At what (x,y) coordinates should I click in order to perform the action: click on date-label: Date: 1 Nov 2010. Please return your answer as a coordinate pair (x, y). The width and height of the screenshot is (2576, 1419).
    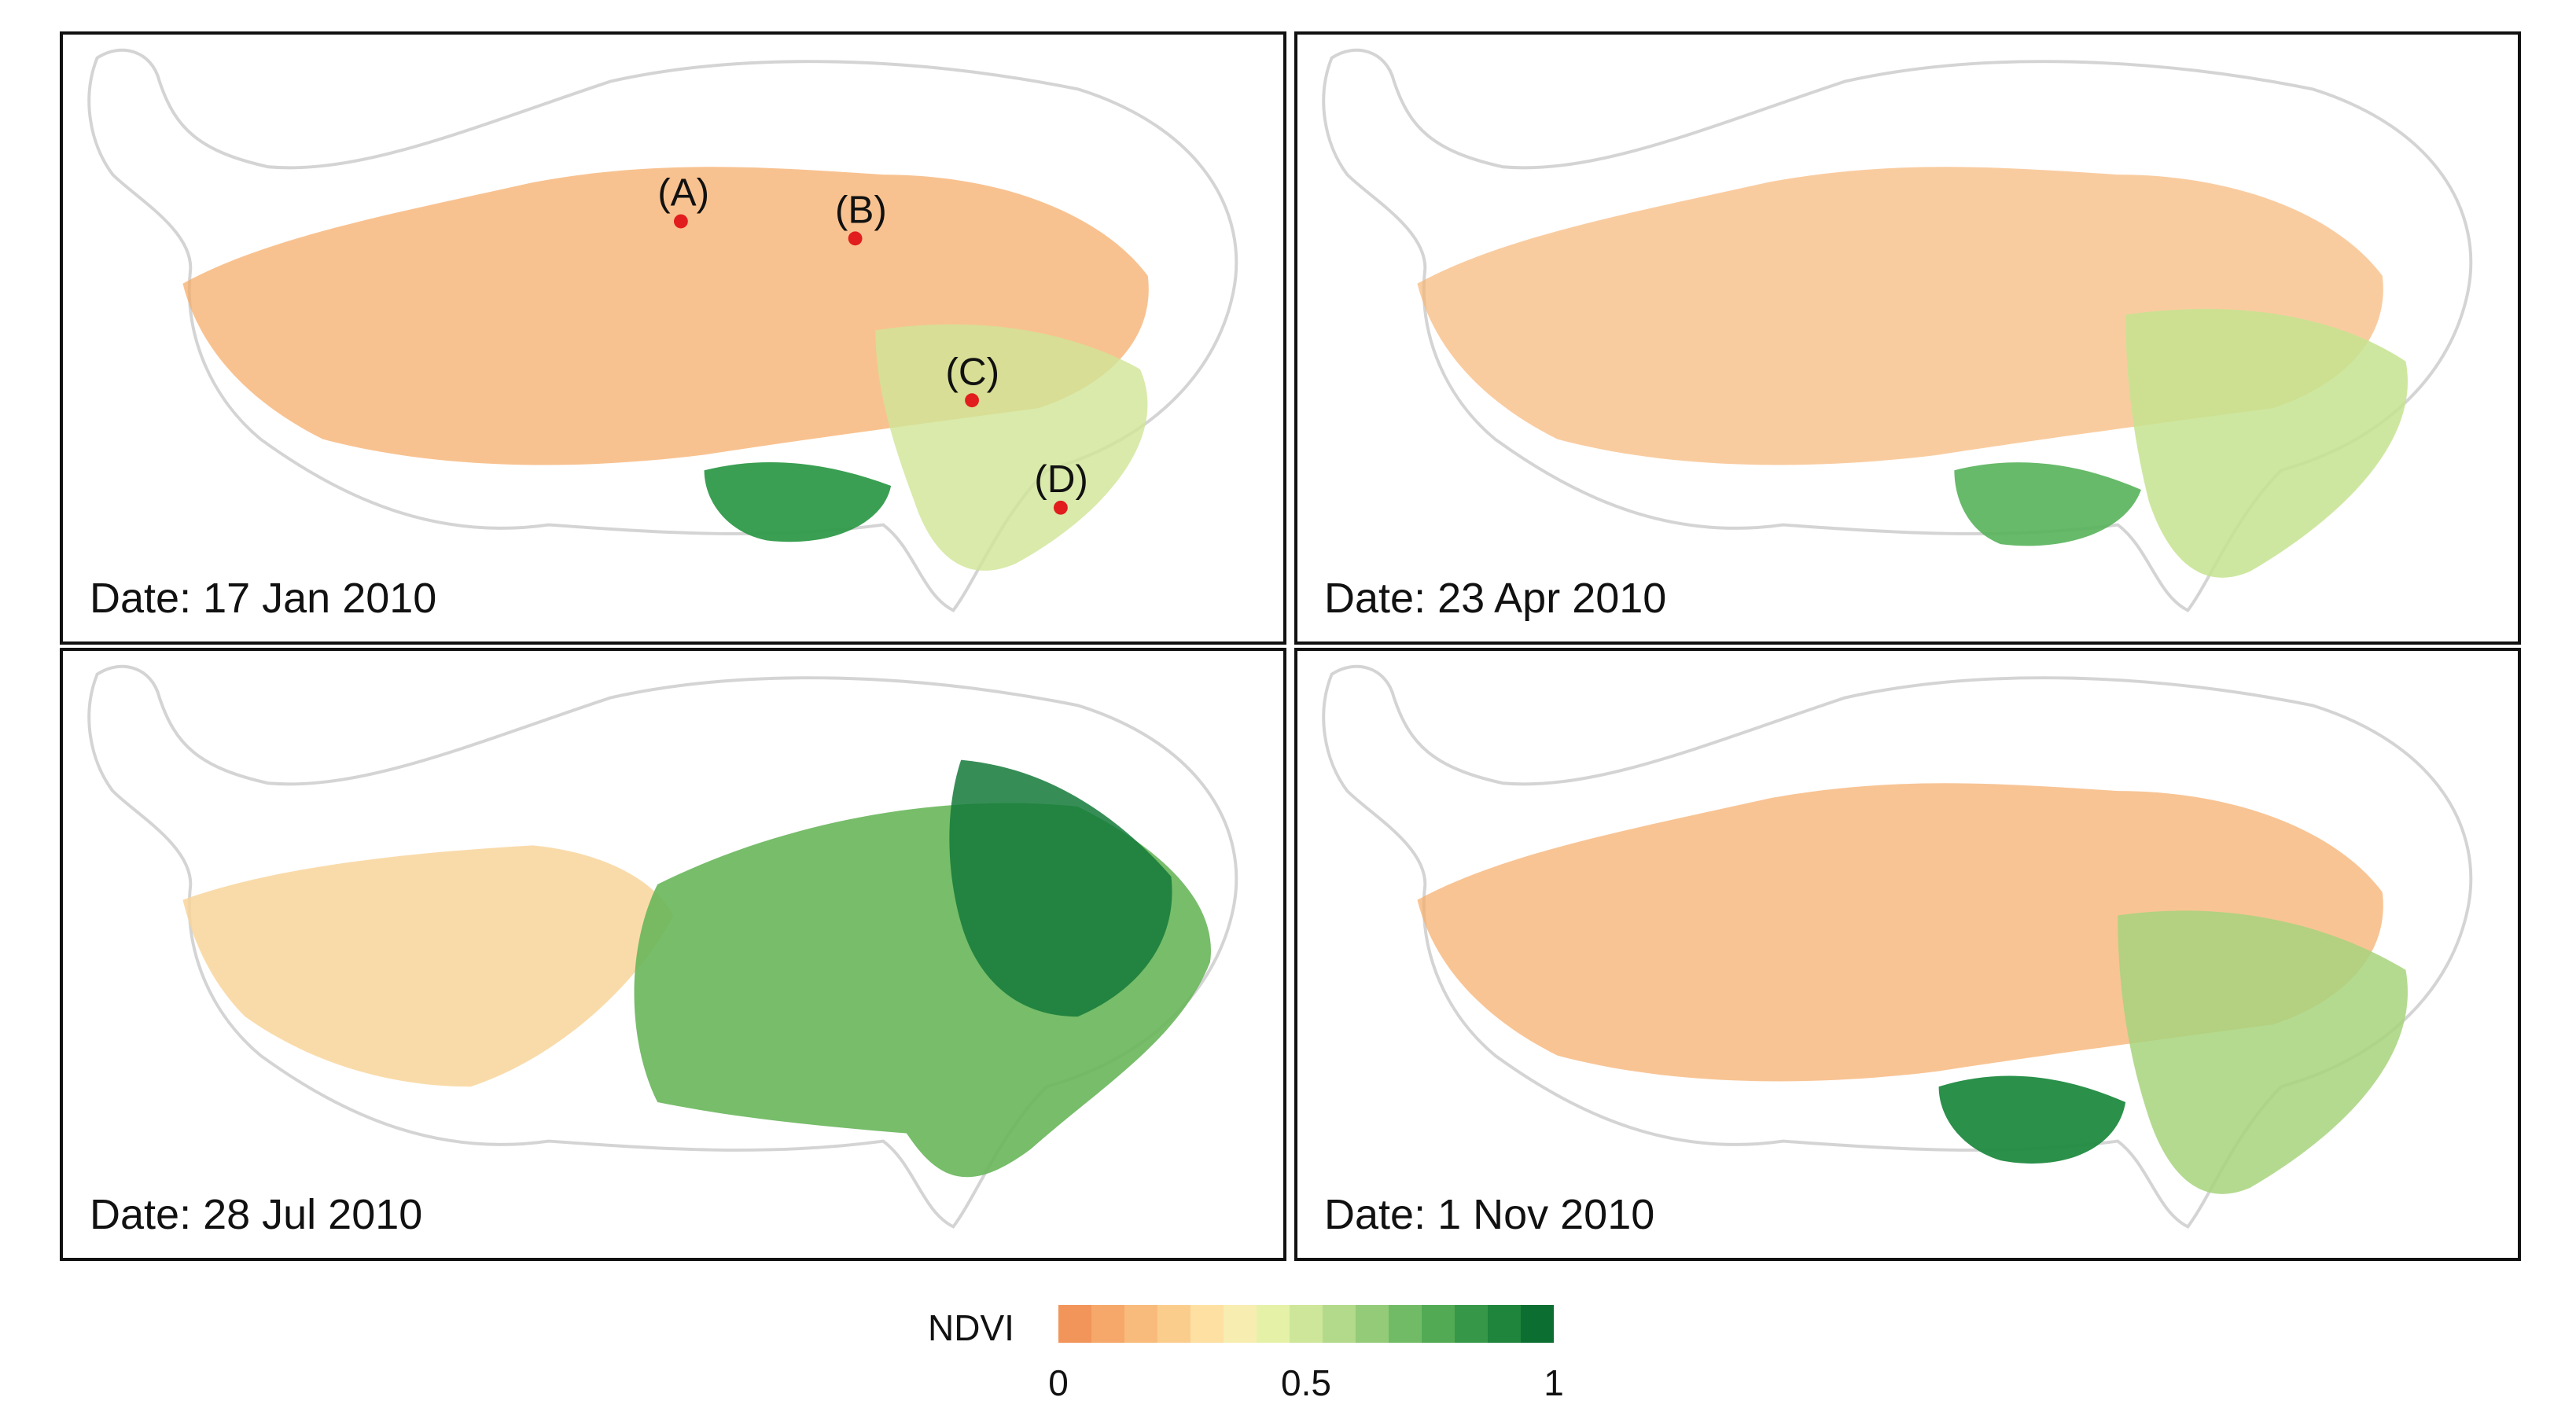
    Looking at the image, I should click on (1489, 1214).